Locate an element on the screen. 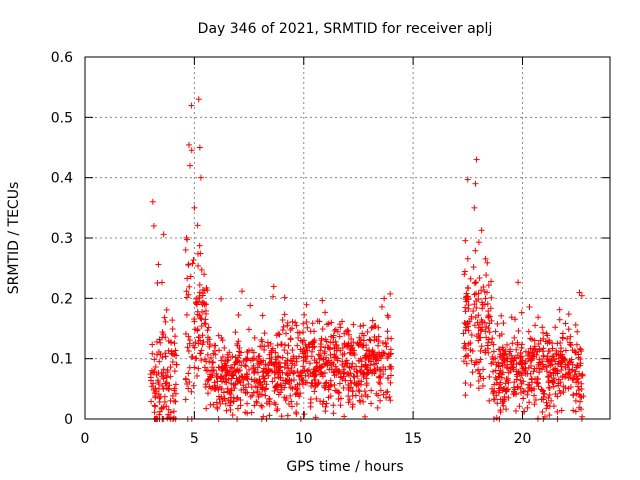  x-tick-label: 15 is located at coordinates (413, 439).